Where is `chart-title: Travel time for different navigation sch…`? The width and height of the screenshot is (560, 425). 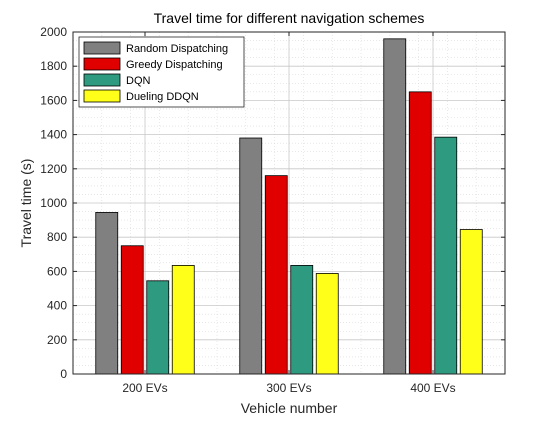
chart-title: Travel time for different navigation sch… is located at coordinates (289, 18).